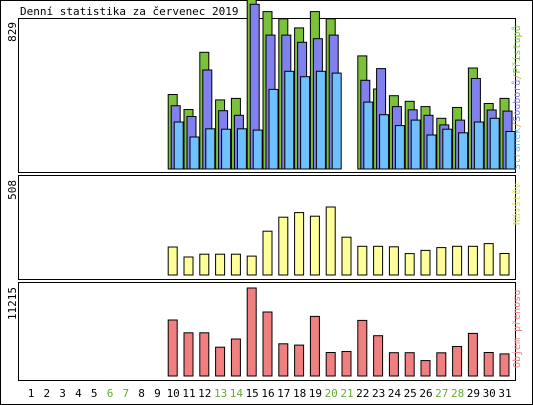  Describe the element at coordinates (31, 393) in the screenshot. I see `x-tick-label-day-1: 1` at that location.